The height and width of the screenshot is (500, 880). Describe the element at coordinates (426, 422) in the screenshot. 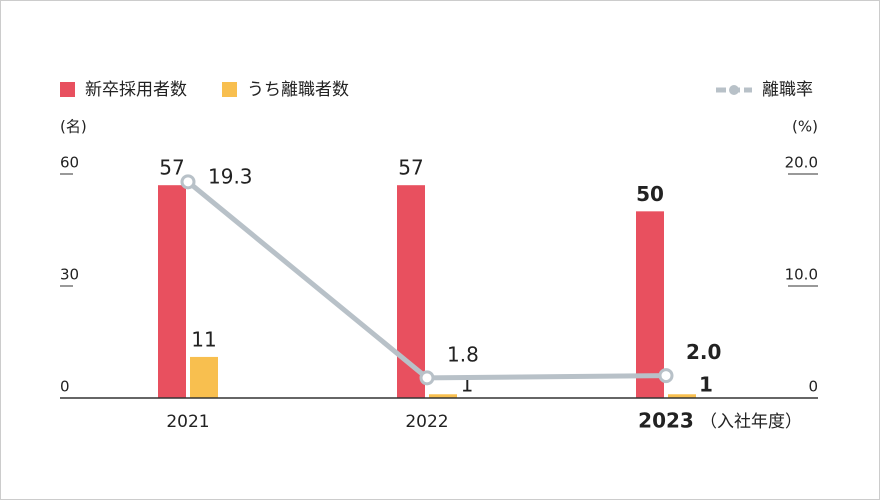

I see `x-tick-label: 2022` at that location.